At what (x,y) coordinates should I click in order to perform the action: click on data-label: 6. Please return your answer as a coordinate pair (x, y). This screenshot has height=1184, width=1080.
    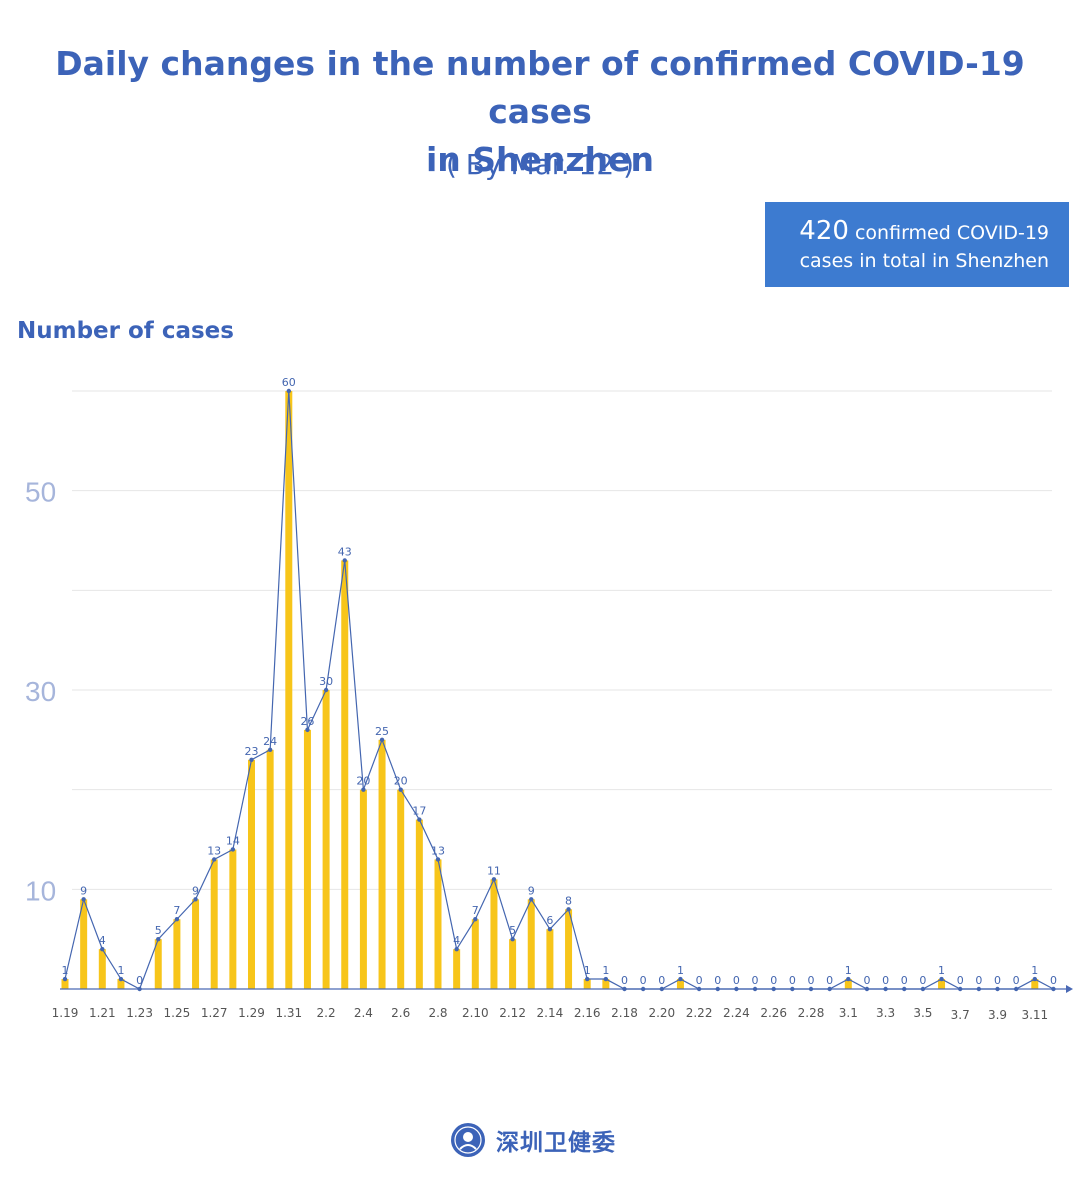
    Looking at the image, I should click on (549, 920).